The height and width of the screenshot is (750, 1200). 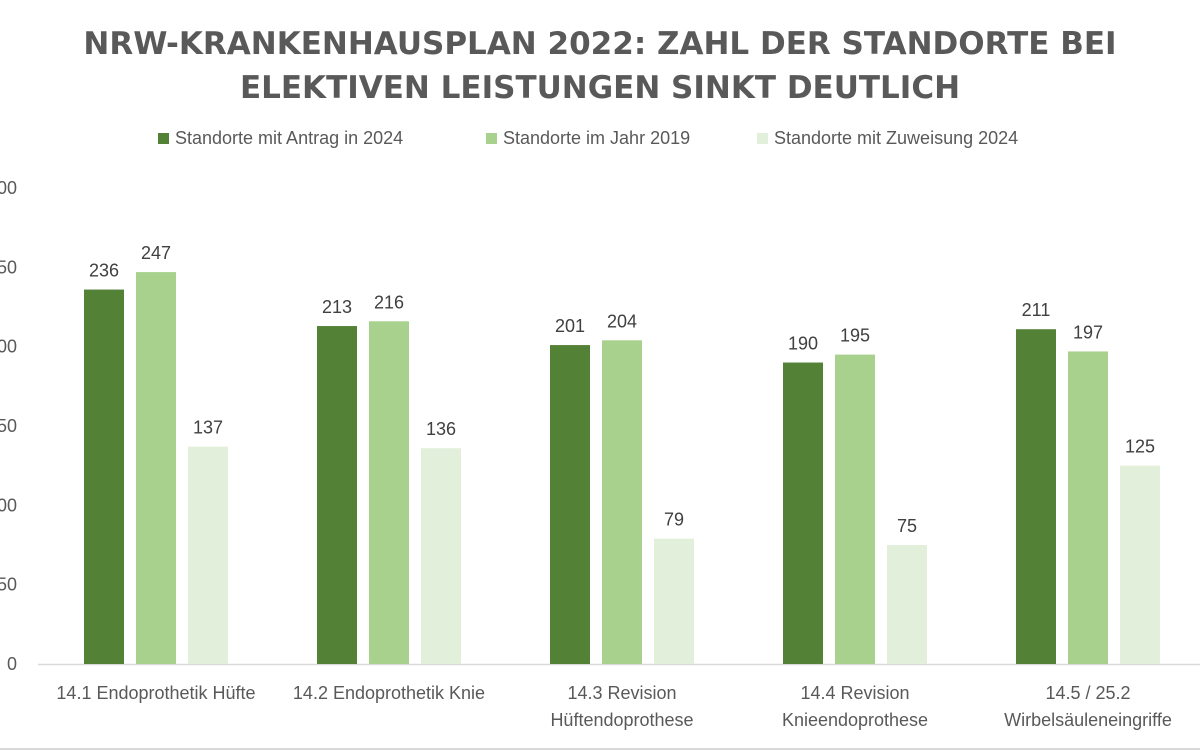 What do you see at coordinates (674, 520) in the screenshot?
I see `data-label: 79` at bounding box center [674, 520].